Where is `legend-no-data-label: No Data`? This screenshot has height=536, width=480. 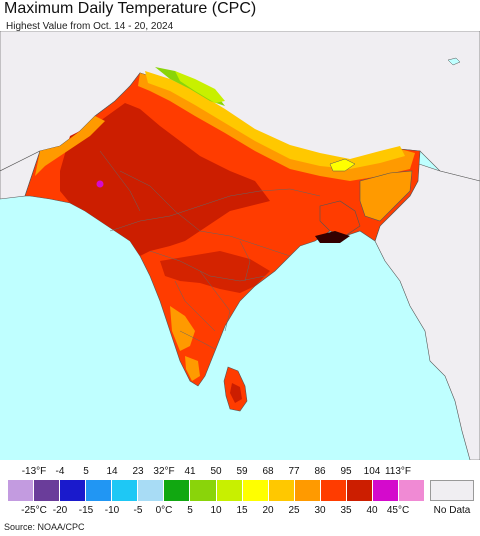 legend-no-data-label: No Data is located at coordinates (452, 510).